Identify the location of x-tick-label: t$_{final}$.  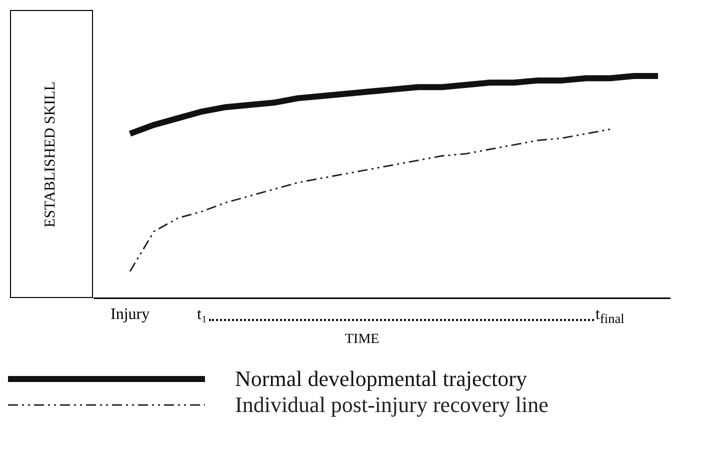
(610, 317).